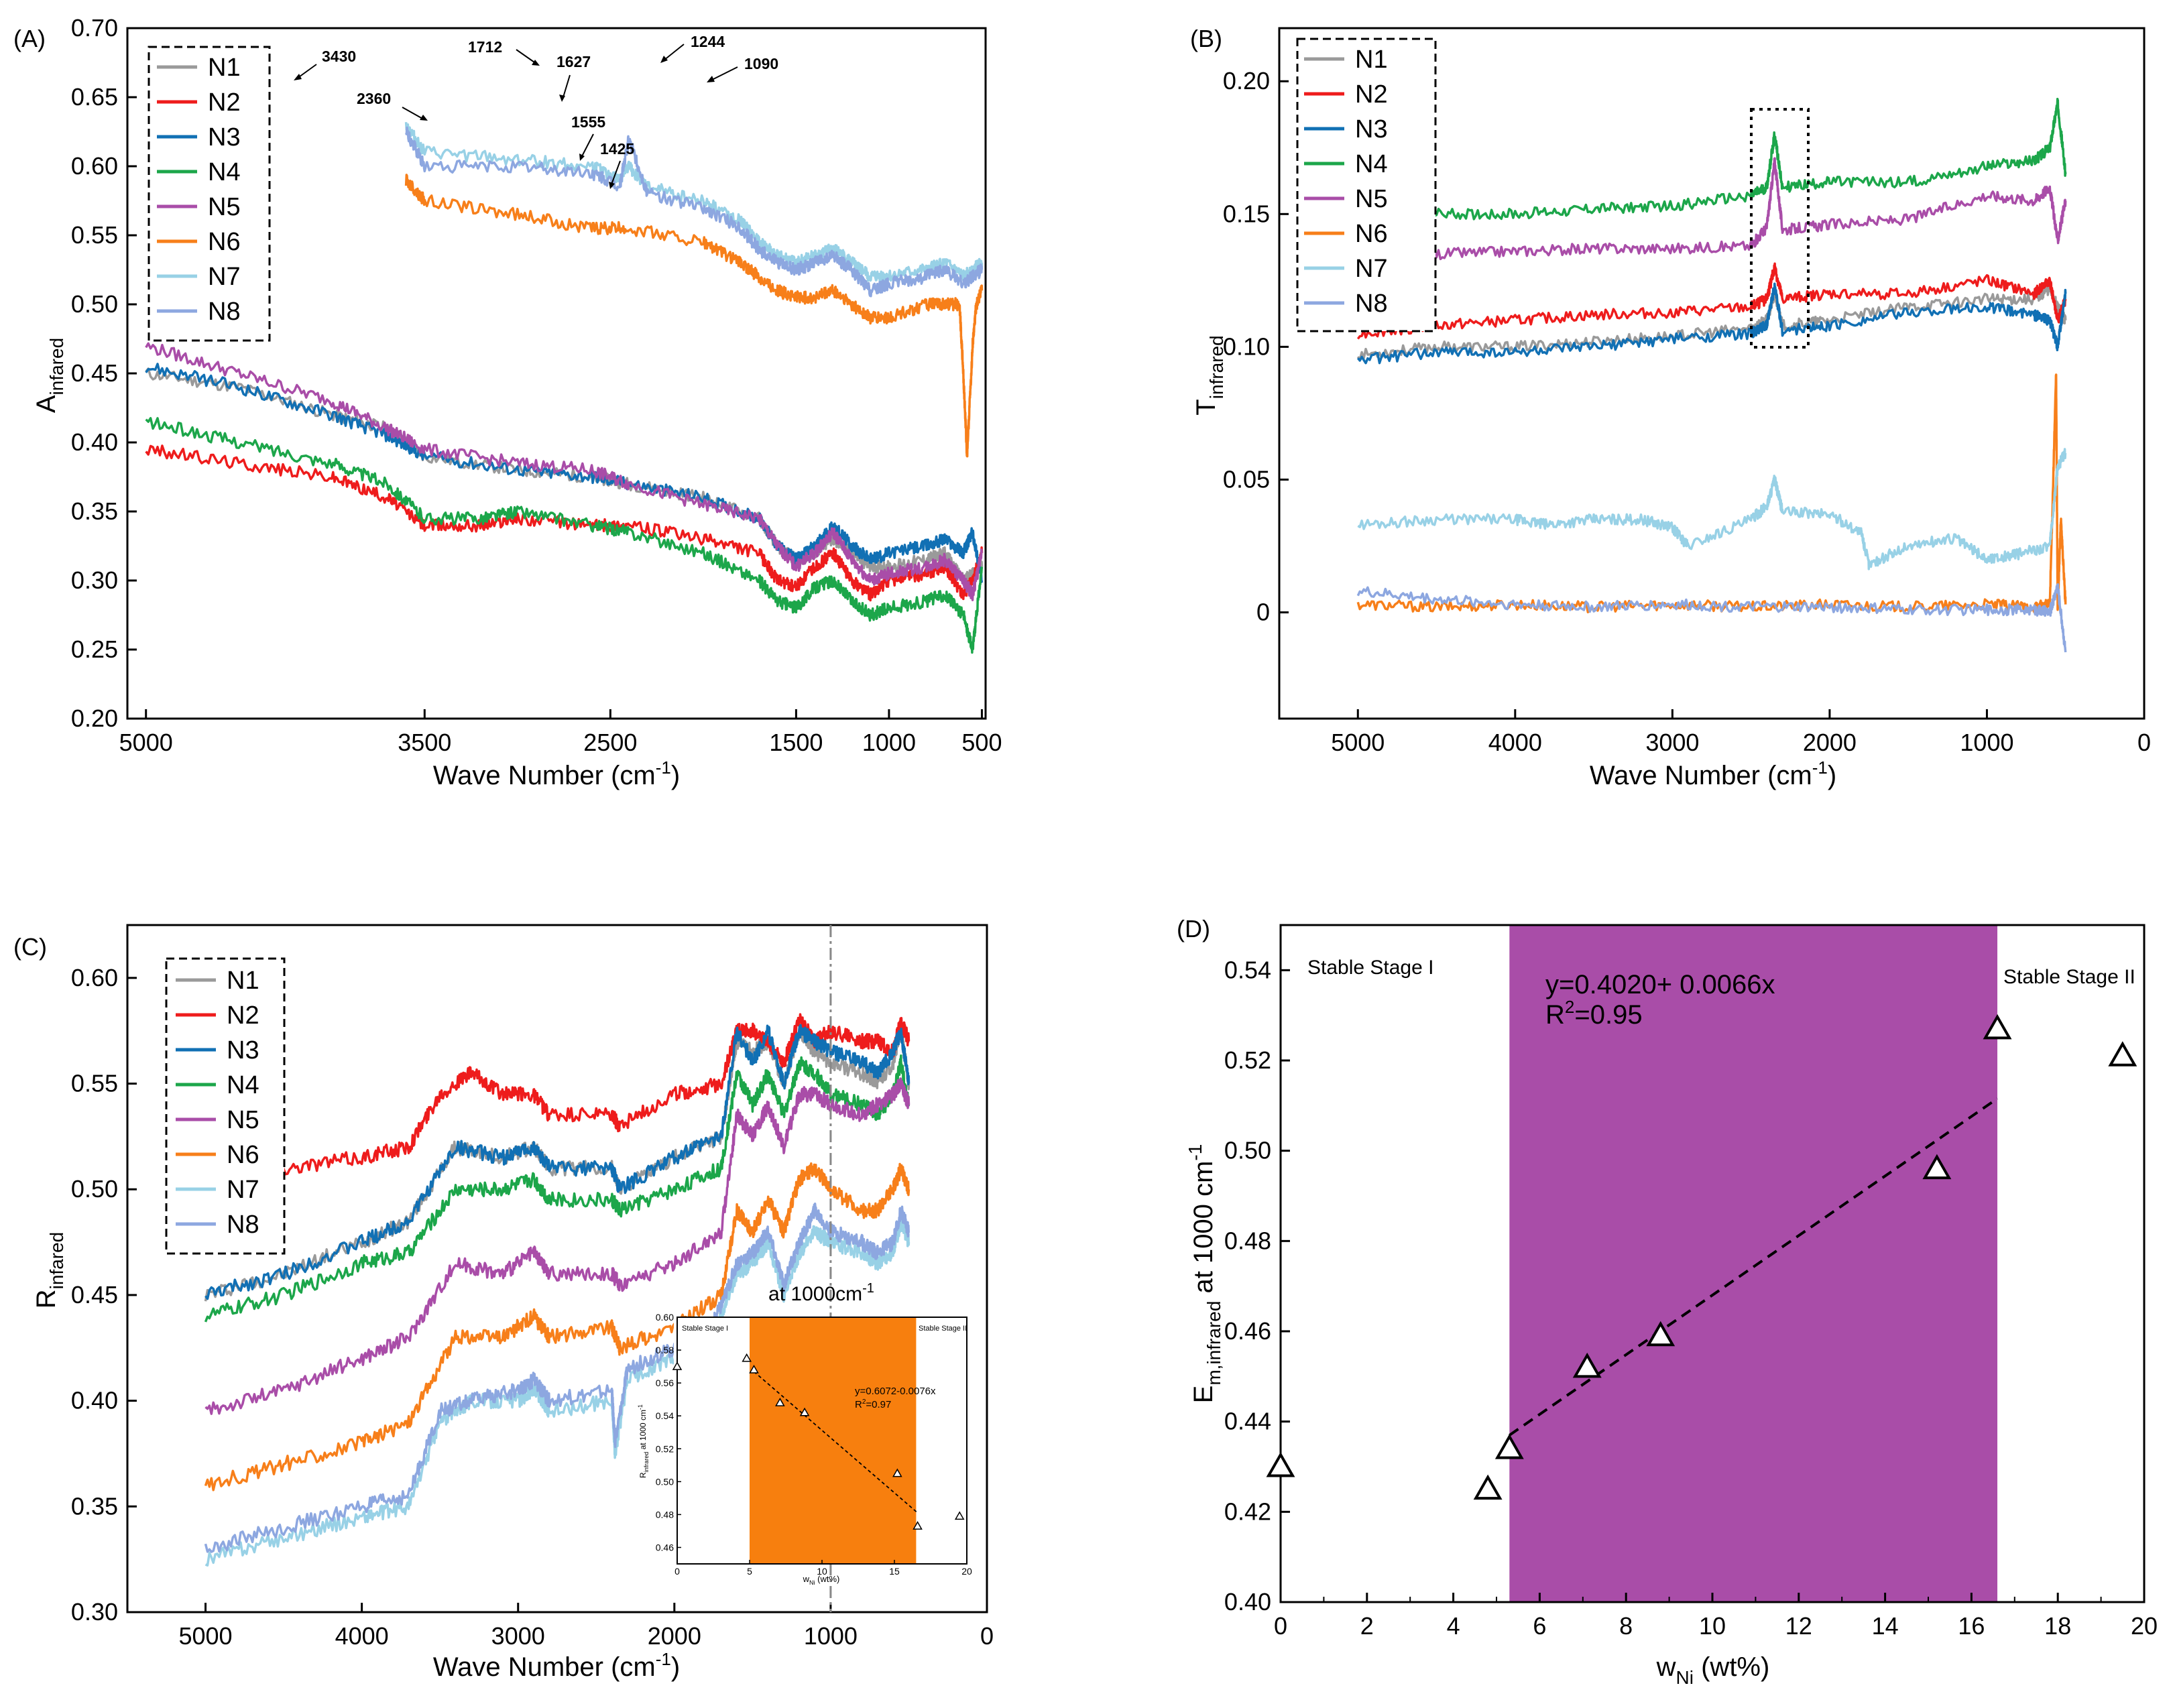 Image resolution: width=2173 pixels, height=1708 pixels. I want to click on x-tick-label: 10, so click(1713, 1626).